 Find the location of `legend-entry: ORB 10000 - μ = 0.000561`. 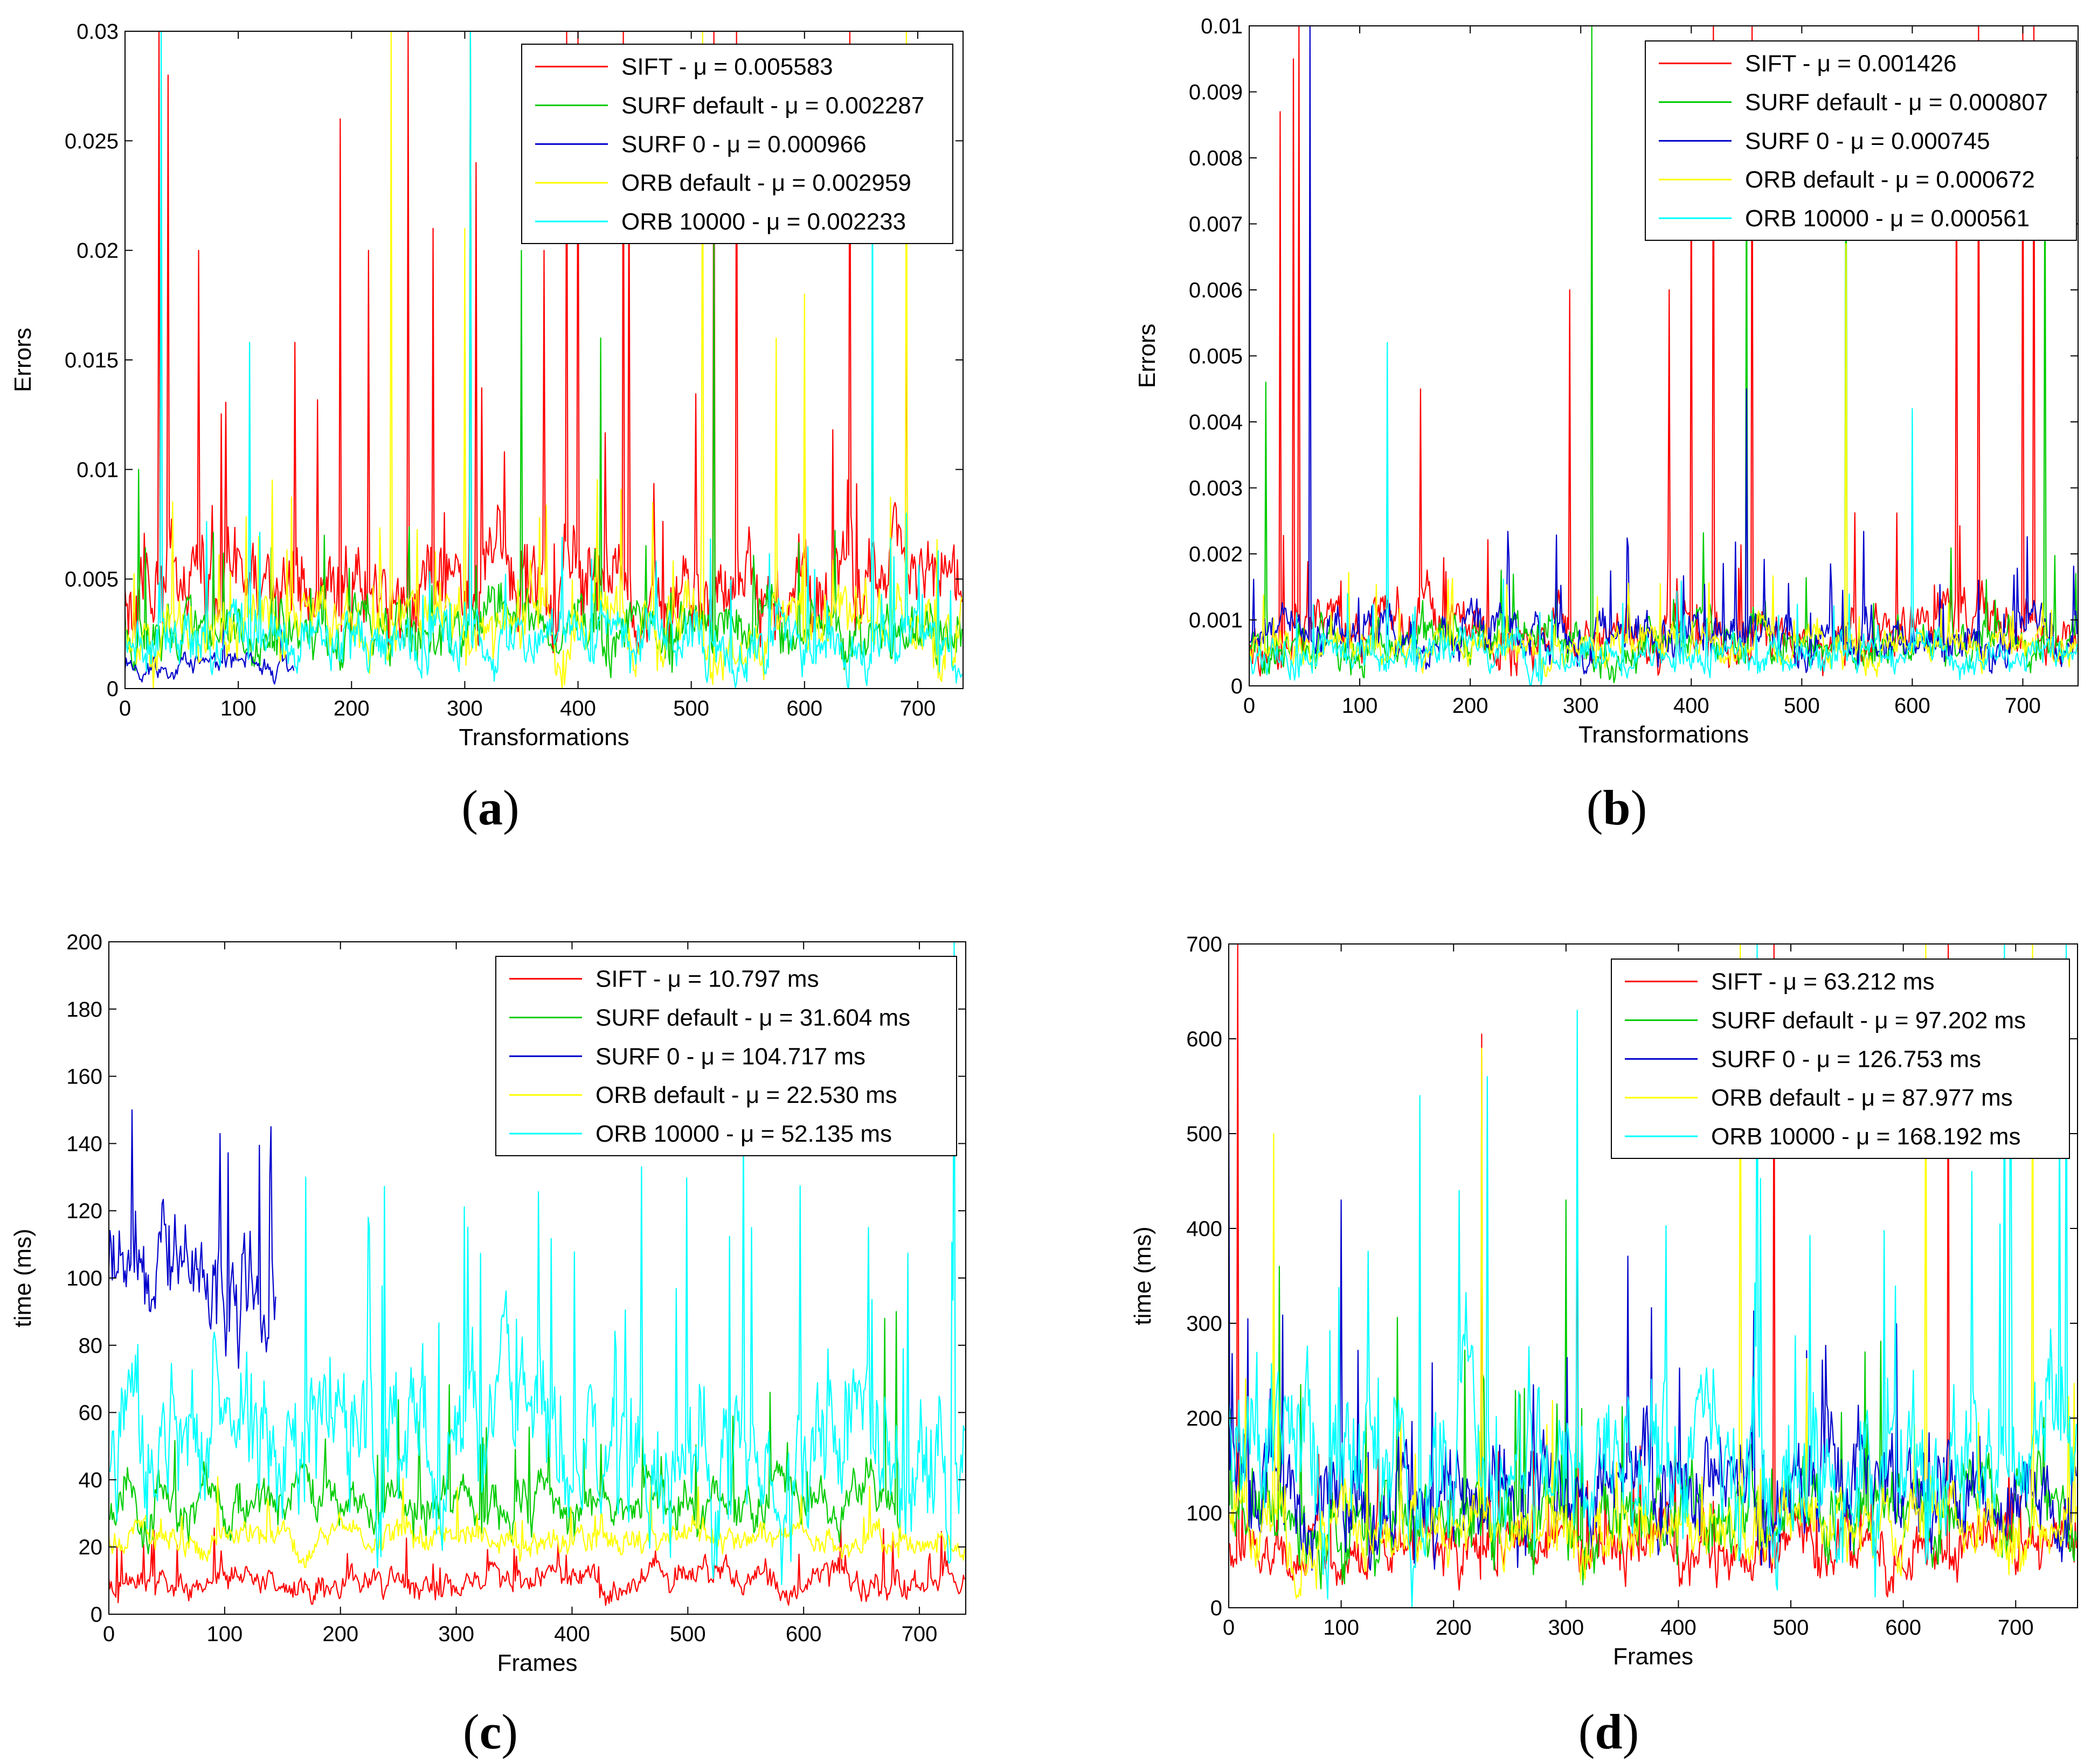

legend-entry: ORB 10000 - μ = 0.000561 is located at coordinates (1887, 218).